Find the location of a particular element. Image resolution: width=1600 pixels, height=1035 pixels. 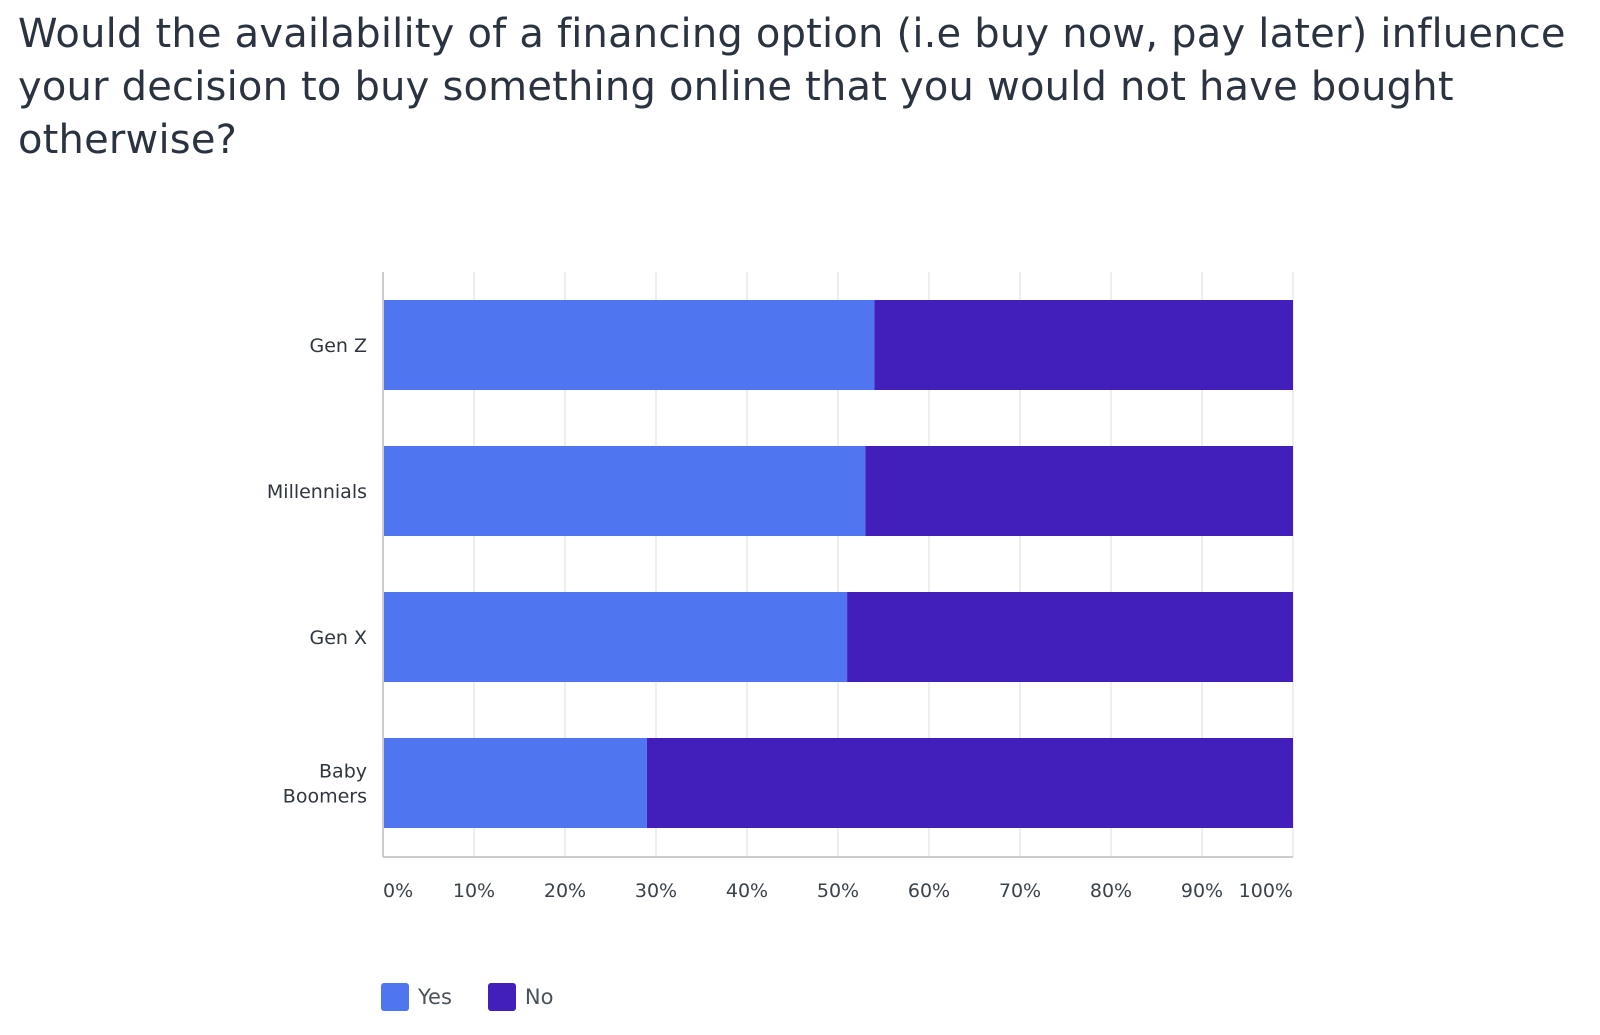

x-tick-labels: 0% 10% 20% 30% 40% 50% 60% 70% 80% 90% 100% is located at coordinates (838, 891).